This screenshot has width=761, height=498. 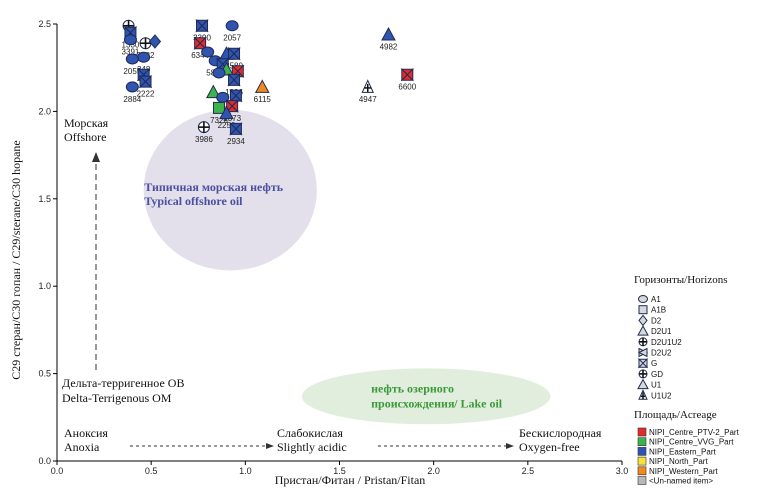 I want to click on legend-acreage-item: <Un-named item>, so click(x=675, y=481).